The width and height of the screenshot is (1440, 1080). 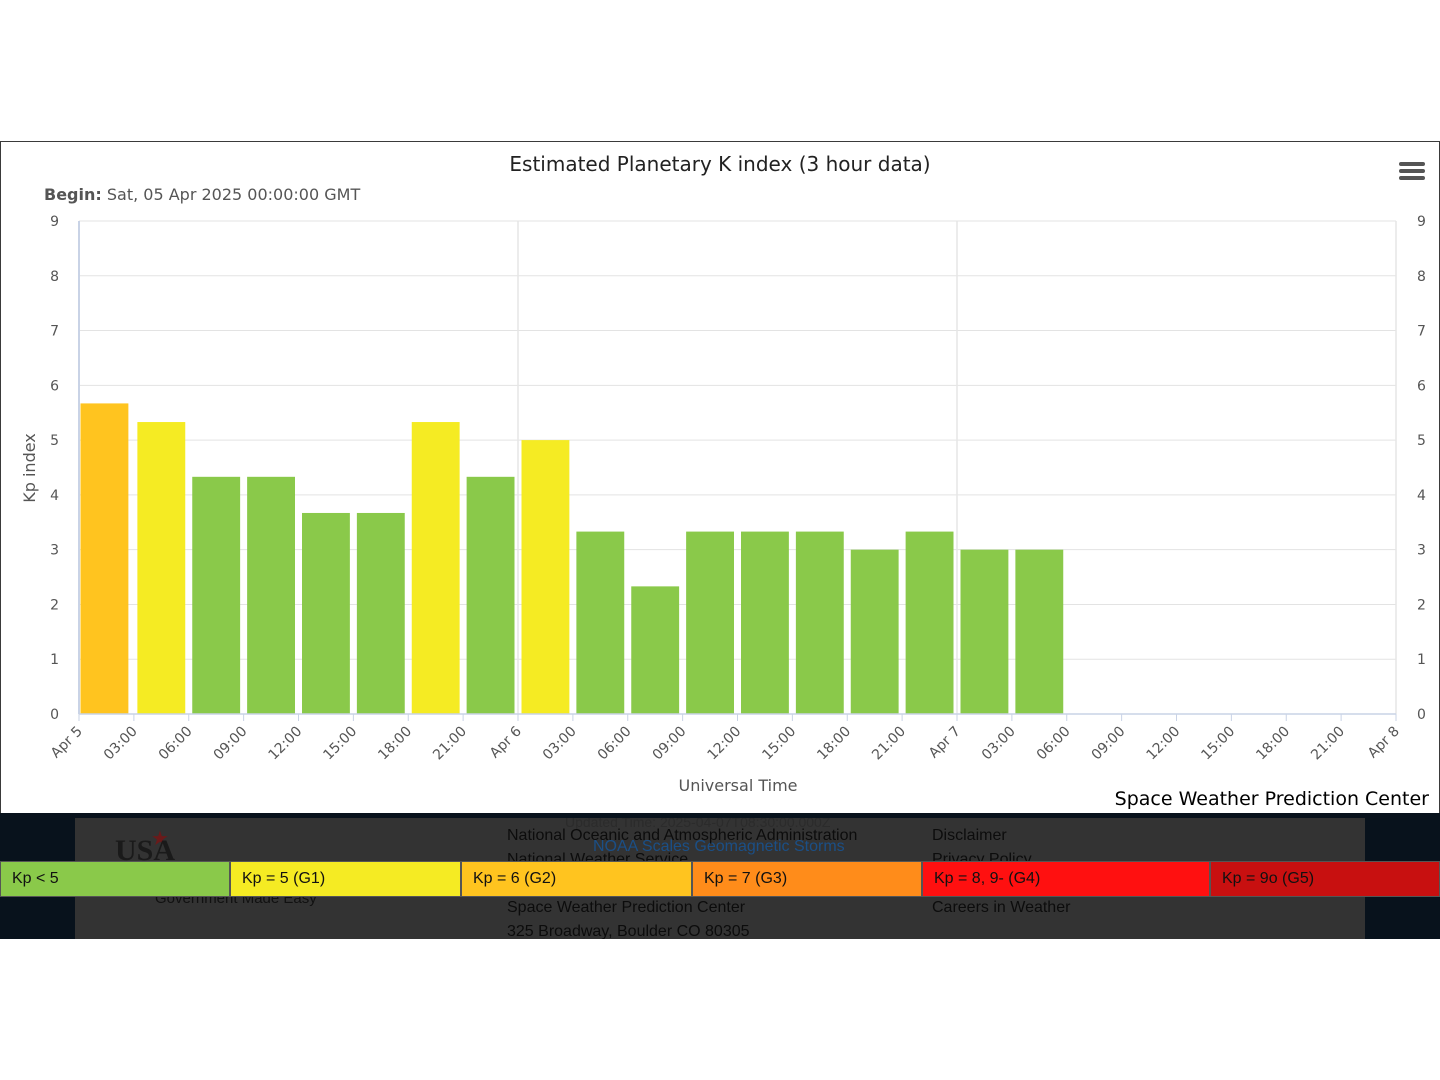 I want to click on y-tick-label-right: 3, so click(x=1421, y=551).